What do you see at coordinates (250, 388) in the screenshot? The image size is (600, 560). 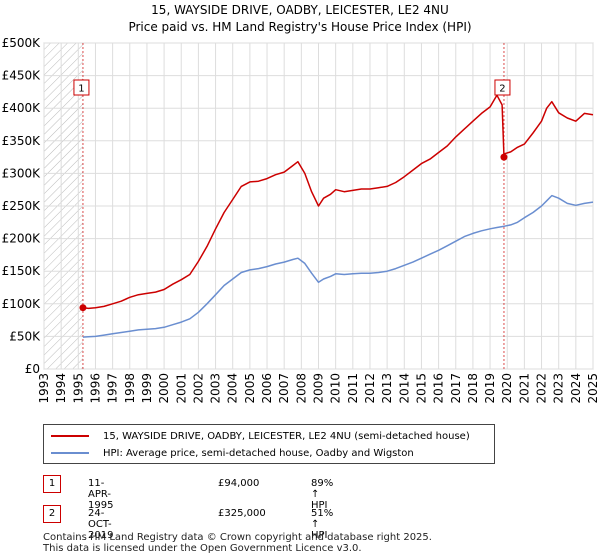 I see `x-tick-label-2005: 2005` at bounding box center [250, 388].